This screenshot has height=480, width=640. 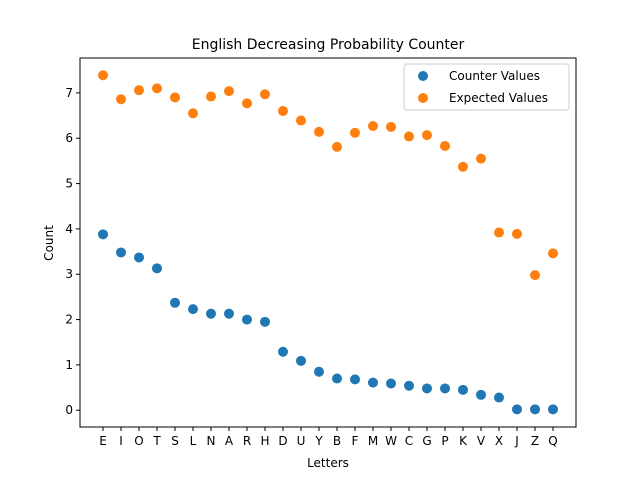 What do you see at coordinates (138, 441) in the screenshot?
I see `x-tick-label: O` at bounding box center [138, 441].